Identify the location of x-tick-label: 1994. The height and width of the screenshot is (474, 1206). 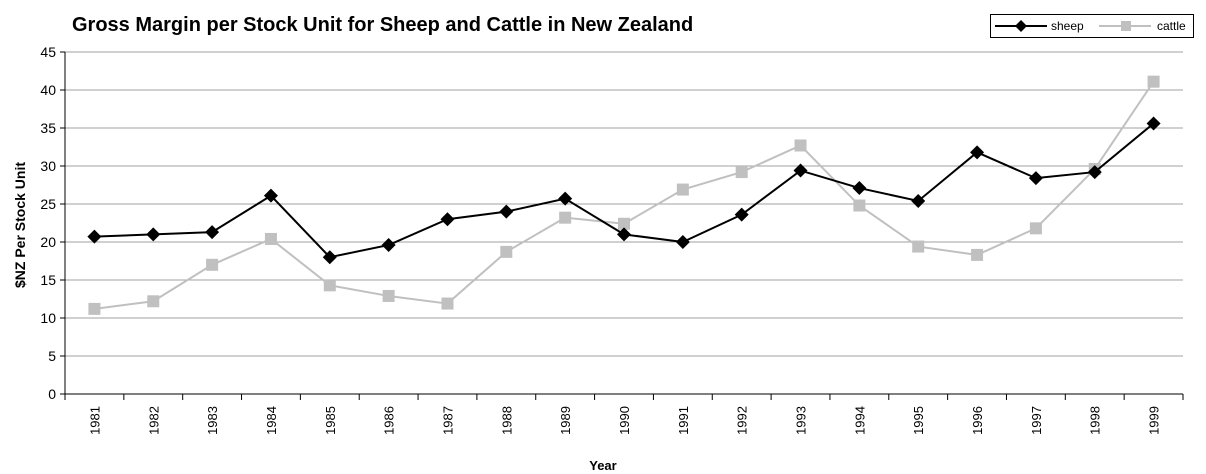
(859, 420).